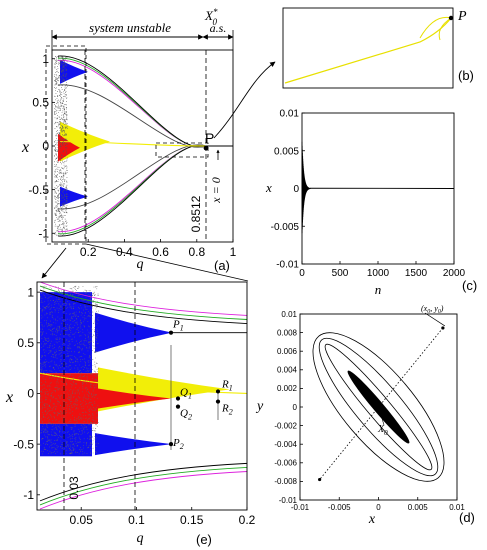 The height and width of the screenshot is (550, 487). I want to click on panel-c-ticks: 0 500 1000 1500 2000 0.01 0.005 0 -0.005 -0.01, so click(368, 194).